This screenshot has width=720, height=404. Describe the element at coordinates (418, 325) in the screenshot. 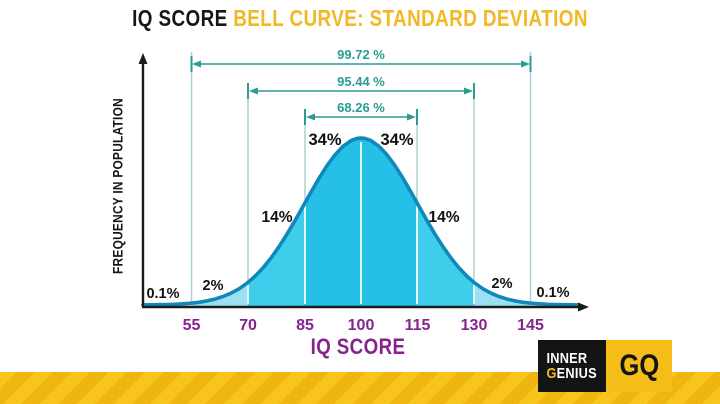

I see `x-tick-115: 115` at that location.